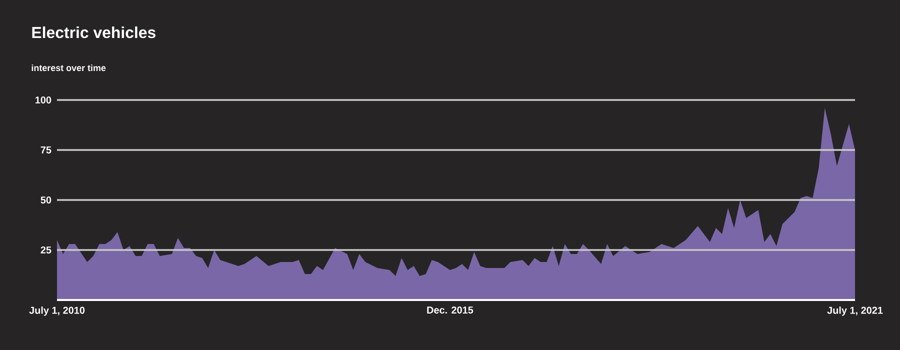 Image resolution: width=900 pixels, height=350 pixels. What do you see at coordinates (450, 310) in the screenshot?
I see `x-tick-label: Dec. 2015` at bounding box center [450, 310].